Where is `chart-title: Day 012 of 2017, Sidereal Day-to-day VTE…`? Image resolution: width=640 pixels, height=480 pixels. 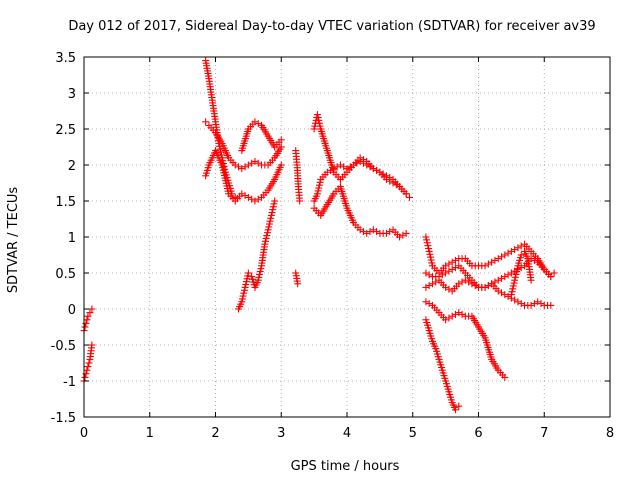 chart-title: Day 012 of 2017, Sidereal Day-to-day VTE… is located at coordinates (331, 26).